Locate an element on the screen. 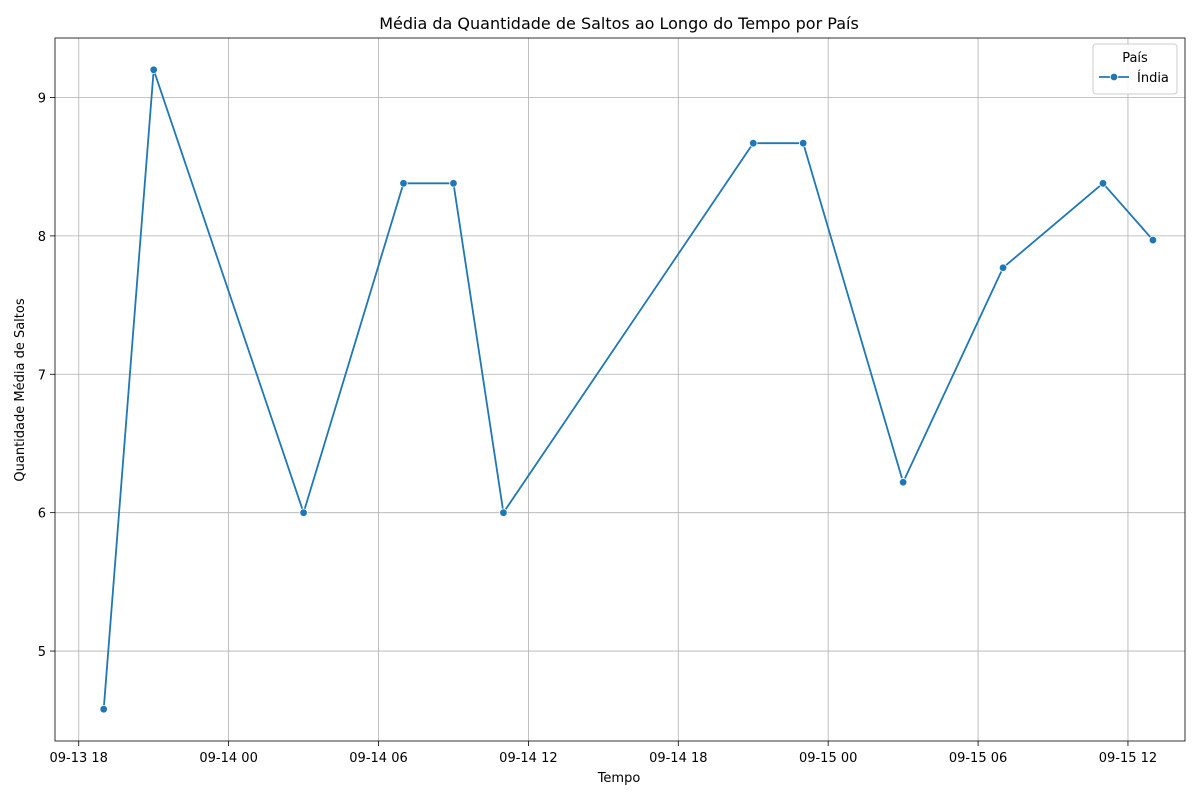 The width and height of the screenshot is (1200, 800). x-tick-label: 09-13 18 is located at coordinates (79, 758).